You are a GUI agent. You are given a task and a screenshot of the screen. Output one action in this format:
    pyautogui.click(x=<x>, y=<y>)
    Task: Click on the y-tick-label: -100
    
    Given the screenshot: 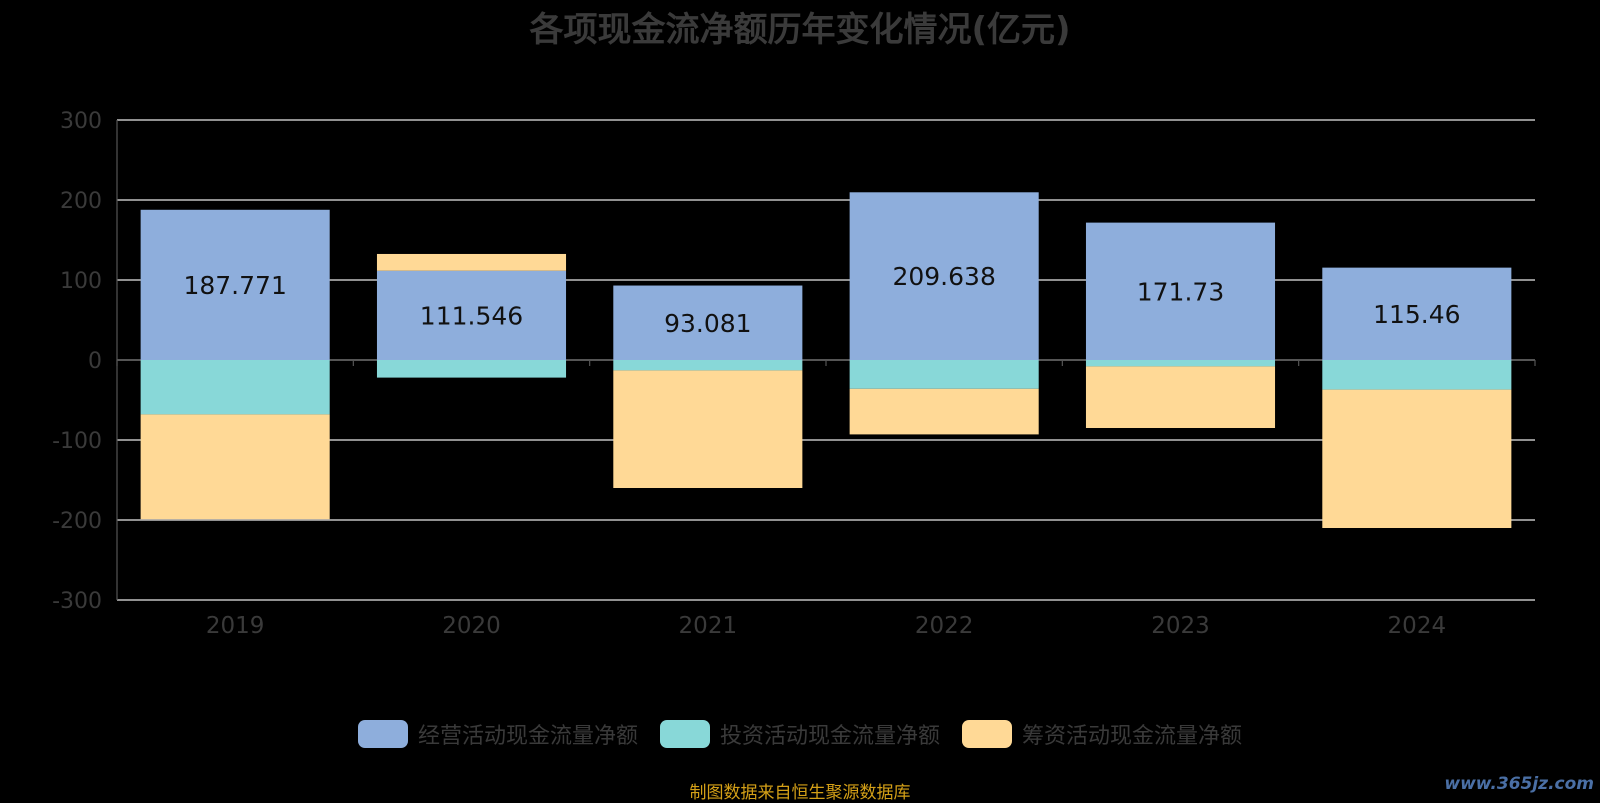 What is the action you would take?
    pyautogui.click(x=77, y=441)
    